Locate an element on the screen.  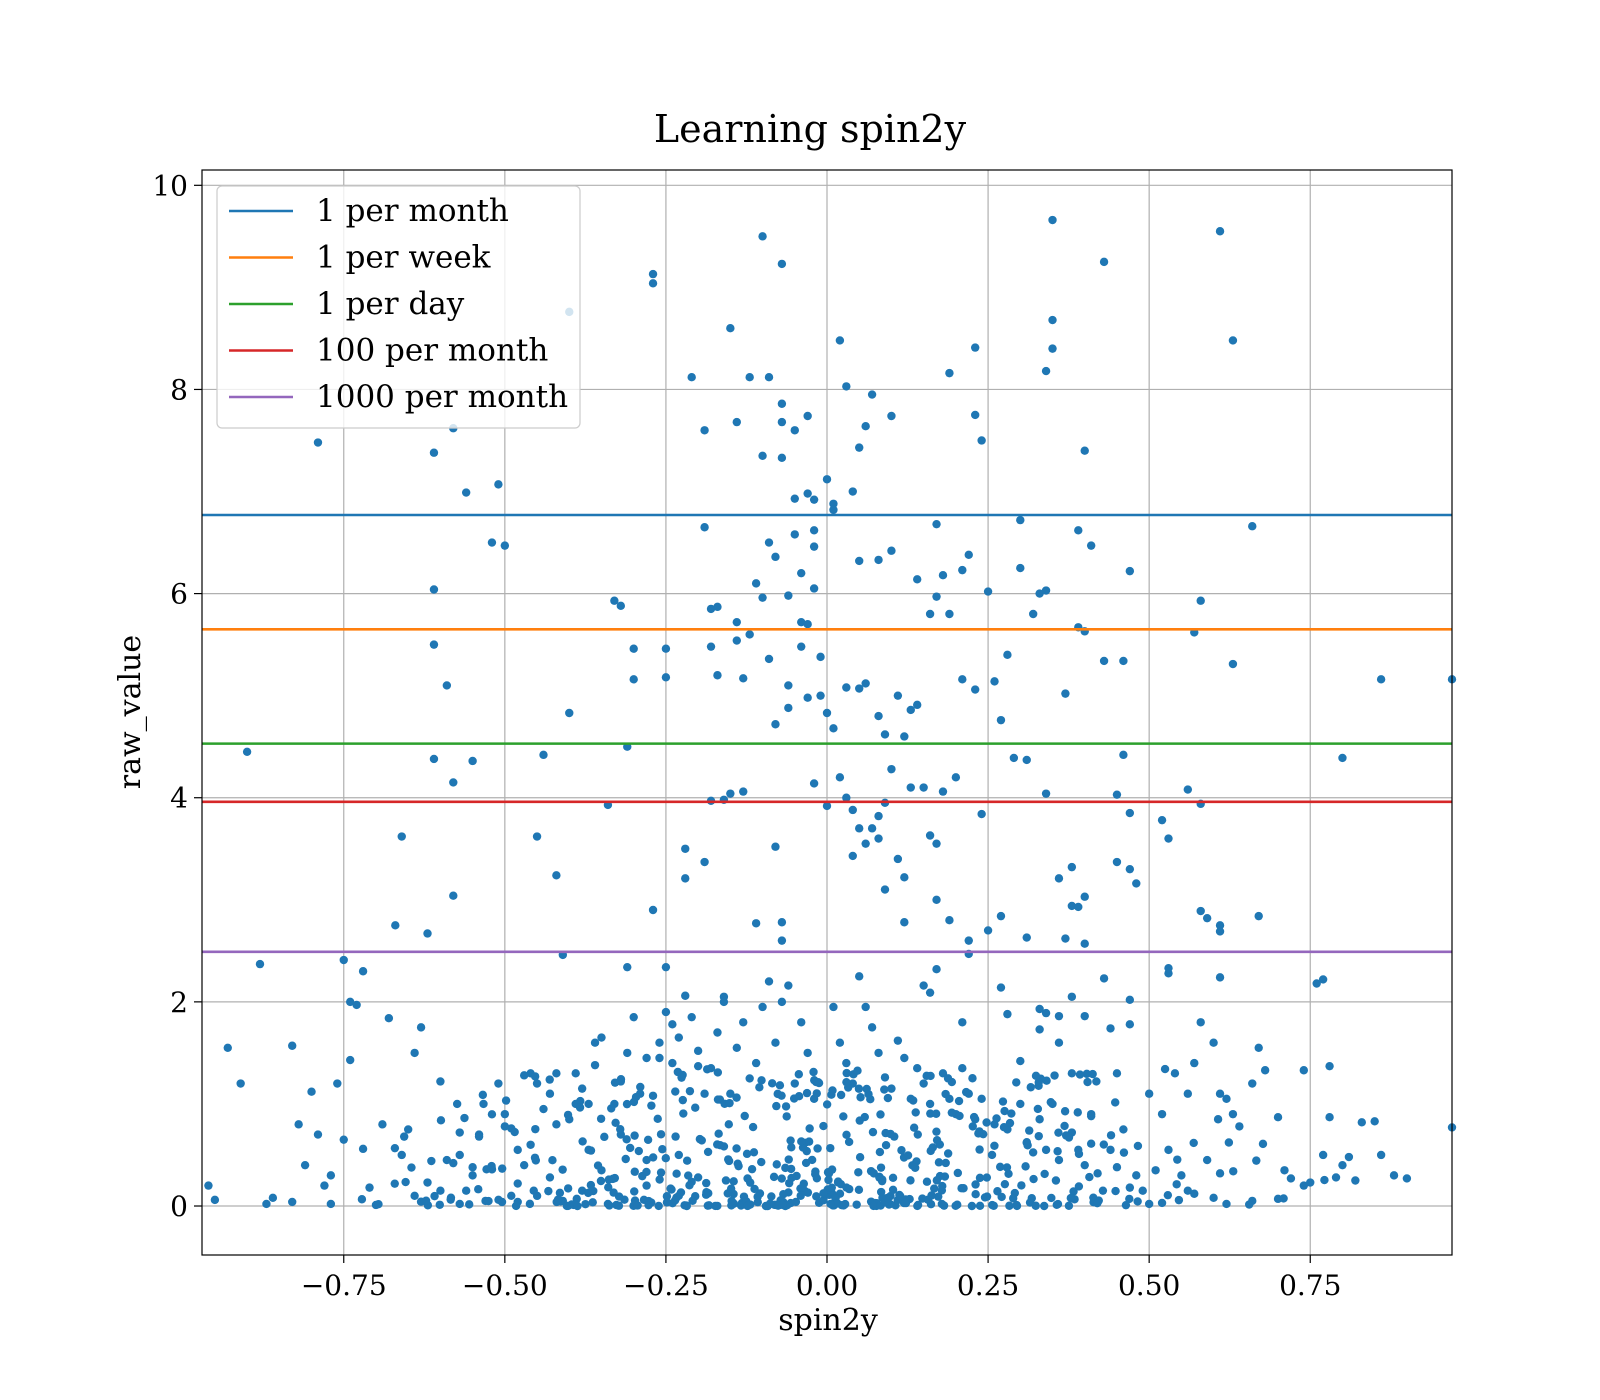
legend-label: 100 per month is located at coordinates (432, 351).